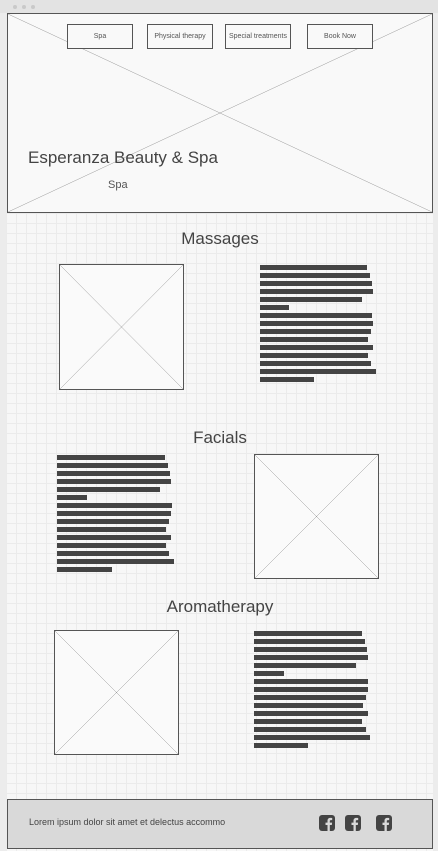 Image resolution: width=438 pixels, height=851 pixels. I want to click on nav-book-now-button: Book Now, so click(340, 36).